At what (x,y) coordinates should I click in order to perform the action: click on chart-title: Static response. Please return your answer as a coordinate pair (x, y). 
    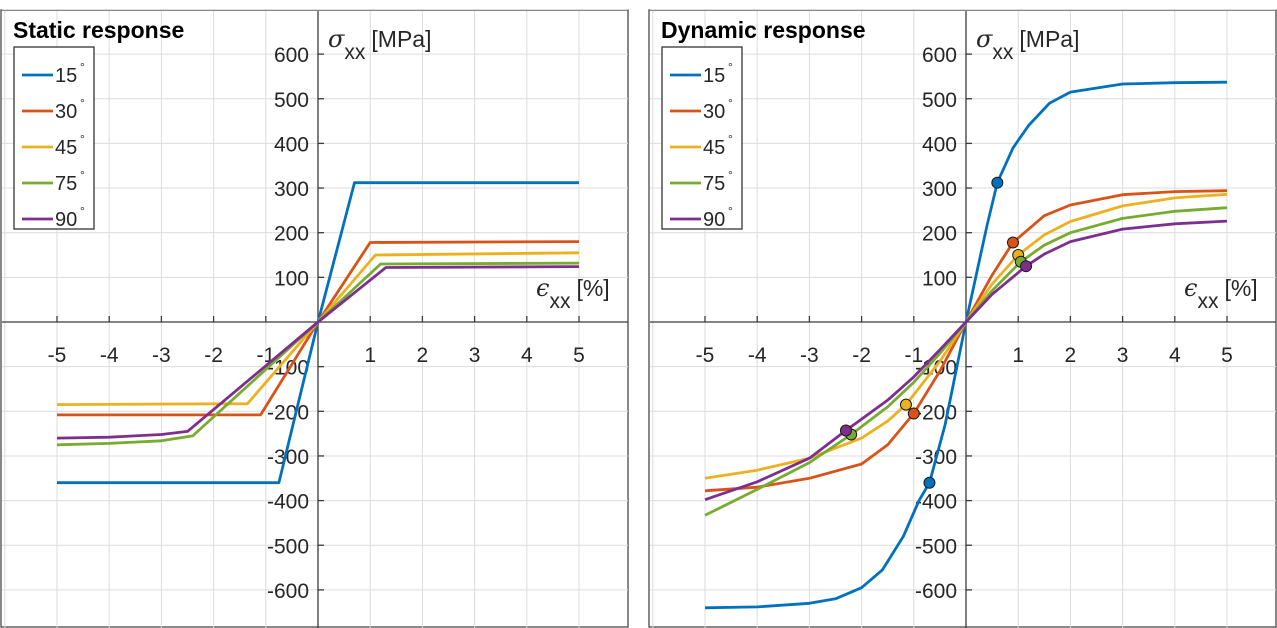
    Looking at the image, I should click on (98, 30).